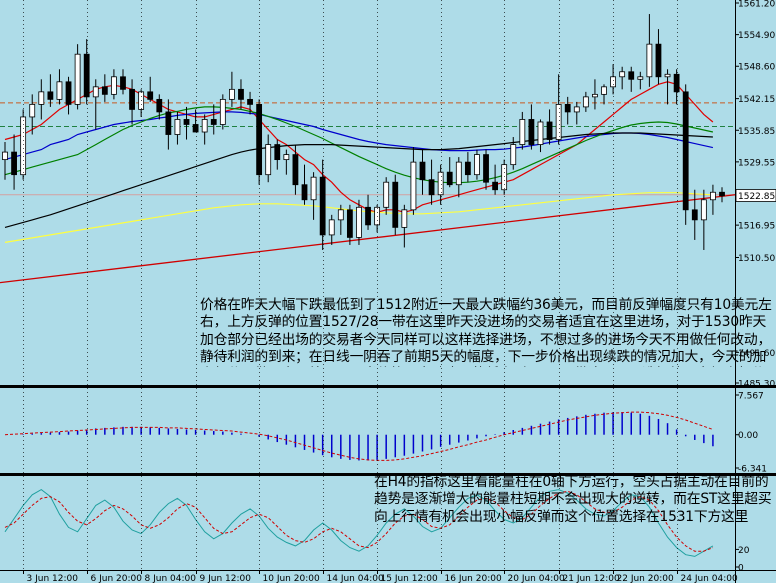 The height and width of the screenshot is (583, 776). I want to click on x-tick-label: 24 Jun 04:00, so click(709, 578).